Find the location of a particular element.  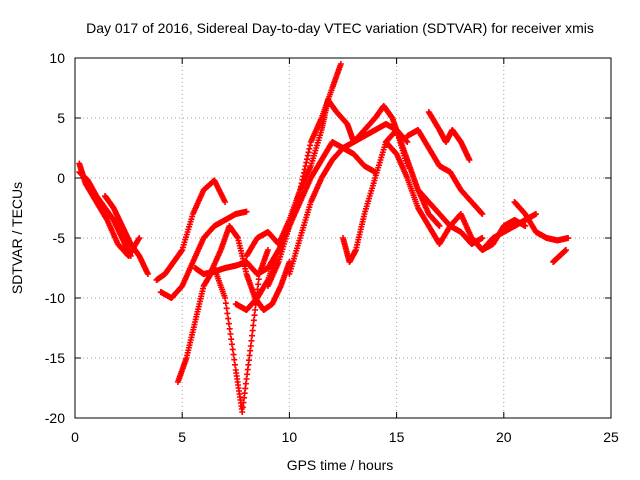

series-arc3 is located at coordinates (126, 235).